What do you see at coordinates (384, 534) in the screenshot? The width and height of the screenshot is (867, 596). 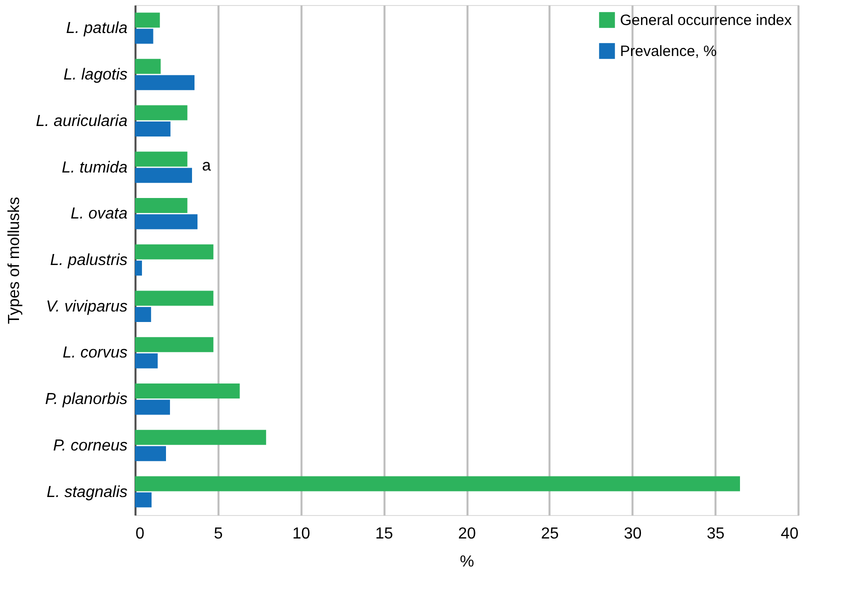 I see `x-tick-label: 15` at bounding box center [384, 534].